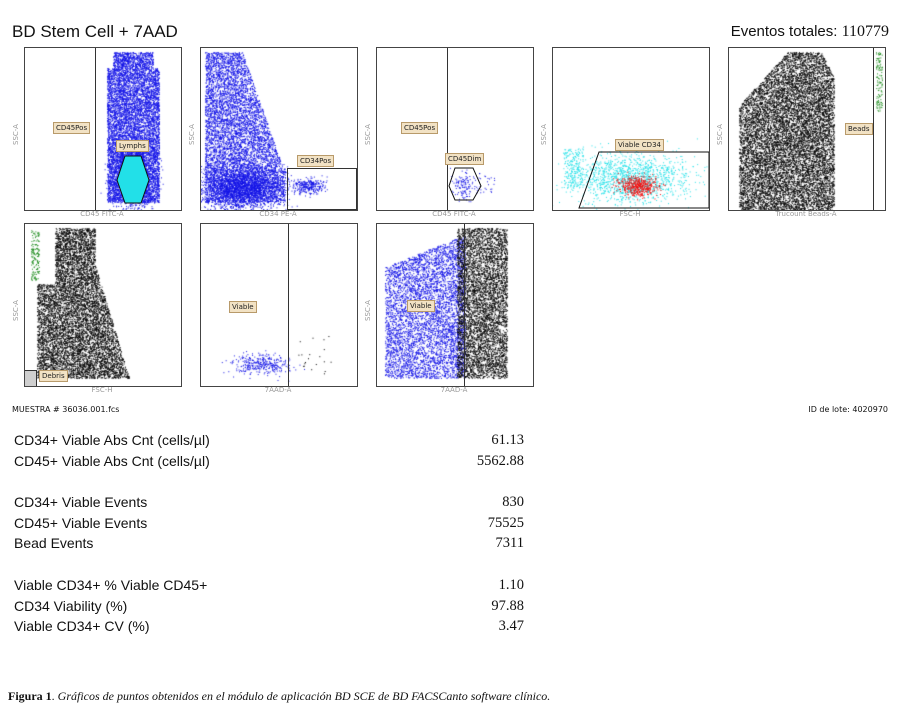 The width and height of the screenshot is (918, 714). I want to click on report-title: BD Stem Cell + 7AAD, so click(95, 31).